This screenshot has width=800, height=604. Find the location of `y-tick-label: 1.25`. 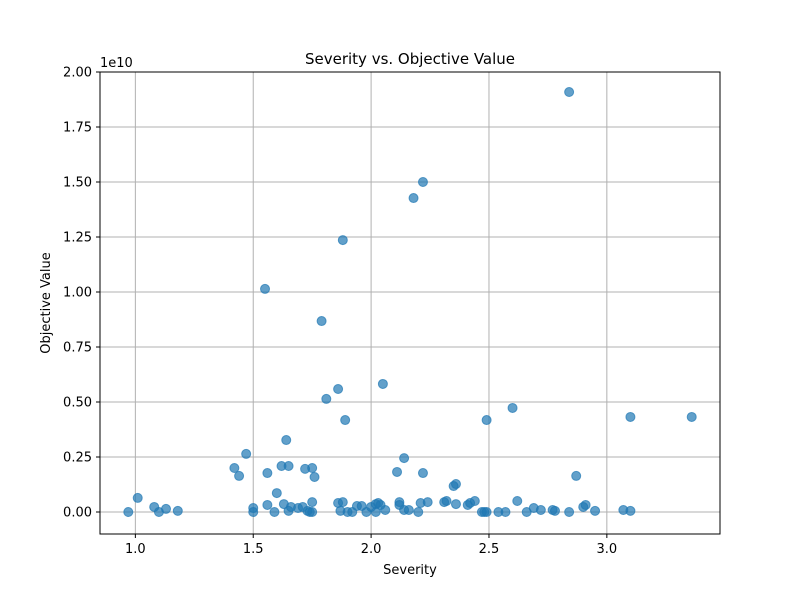

y-tick-label: 1.25 is located at coordinates (77, 238).